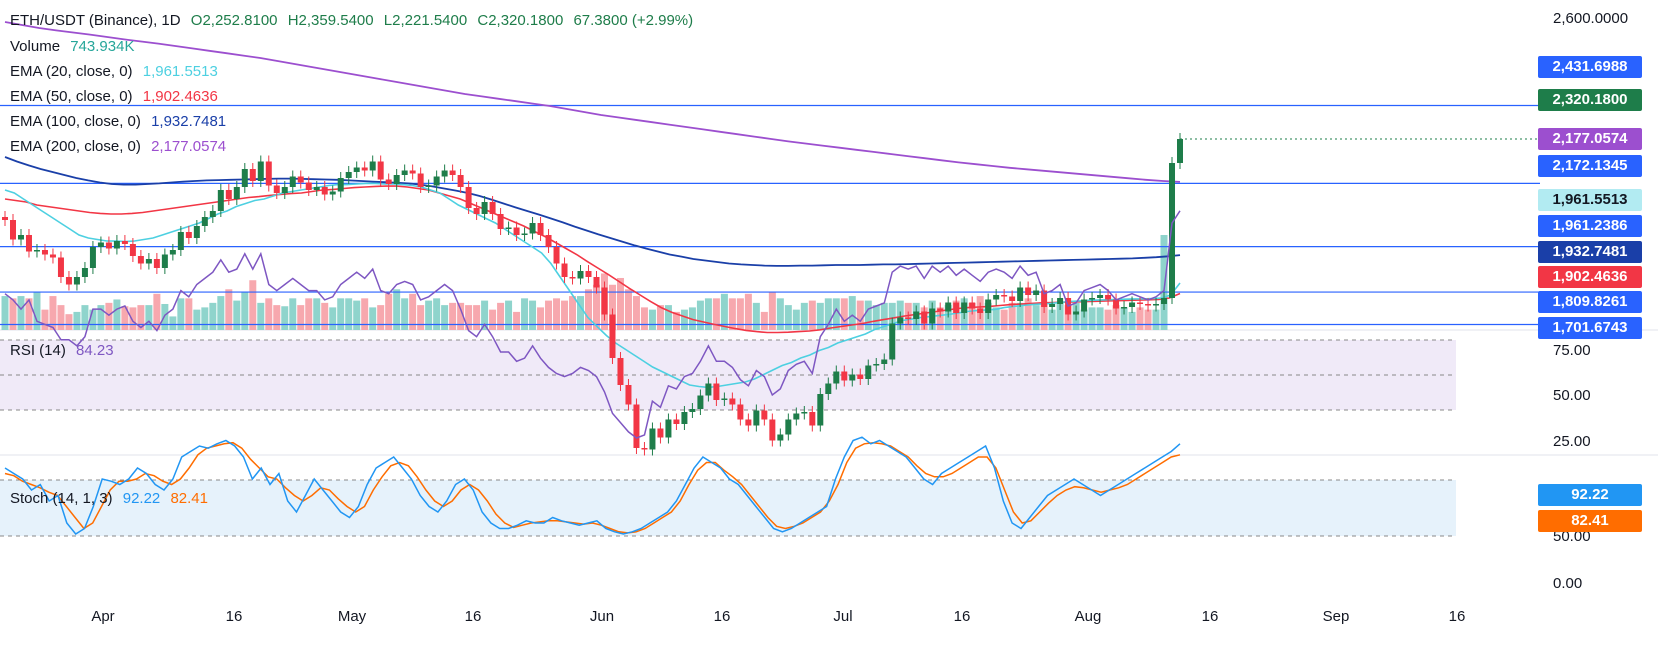 The image size is (1658, 646). What do you see at coordinates (234, 20) in the screenshot?
I see `open-value: O2,252.8100` at bounding box center [234, 20].